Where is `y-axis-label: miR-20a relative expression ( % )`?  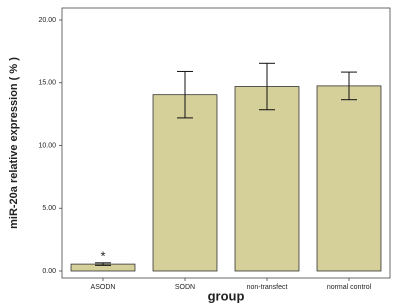 y-axis-label: miR-20a relative expression ( % ) is located at coordinates (14, 143).